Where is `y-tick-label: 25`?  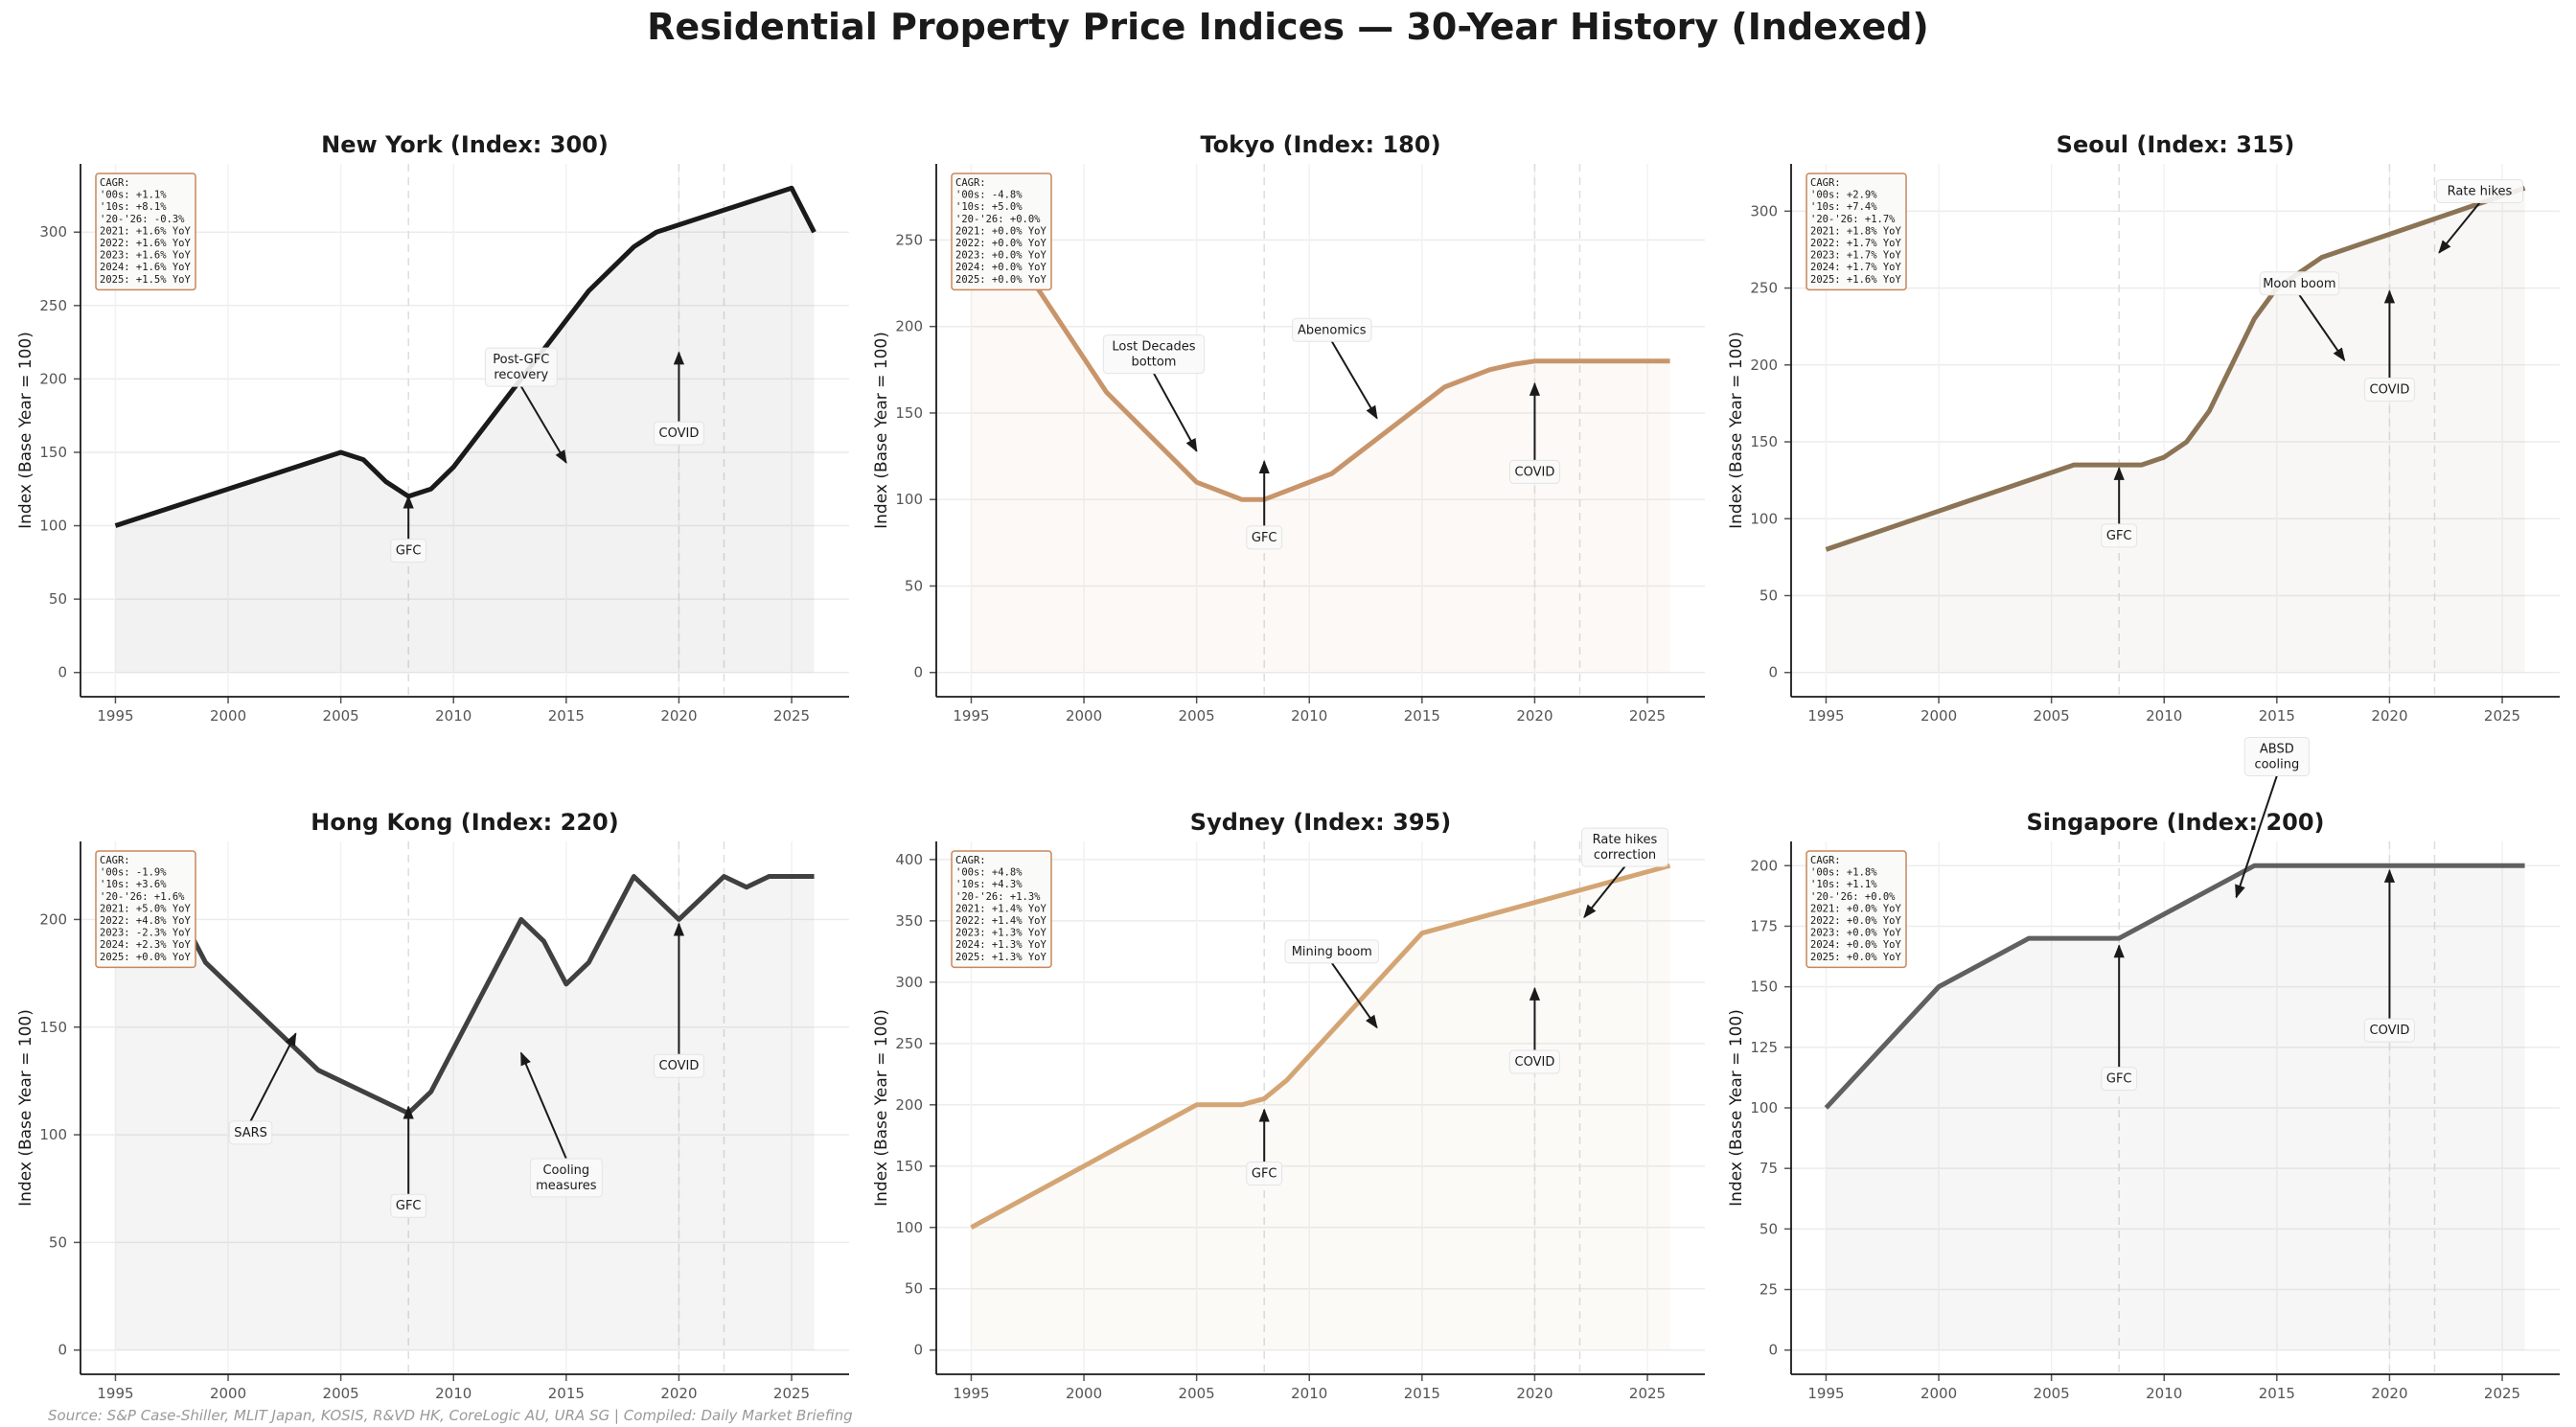
y-tick-label: 25 is located at coordinates (1769, 1290).